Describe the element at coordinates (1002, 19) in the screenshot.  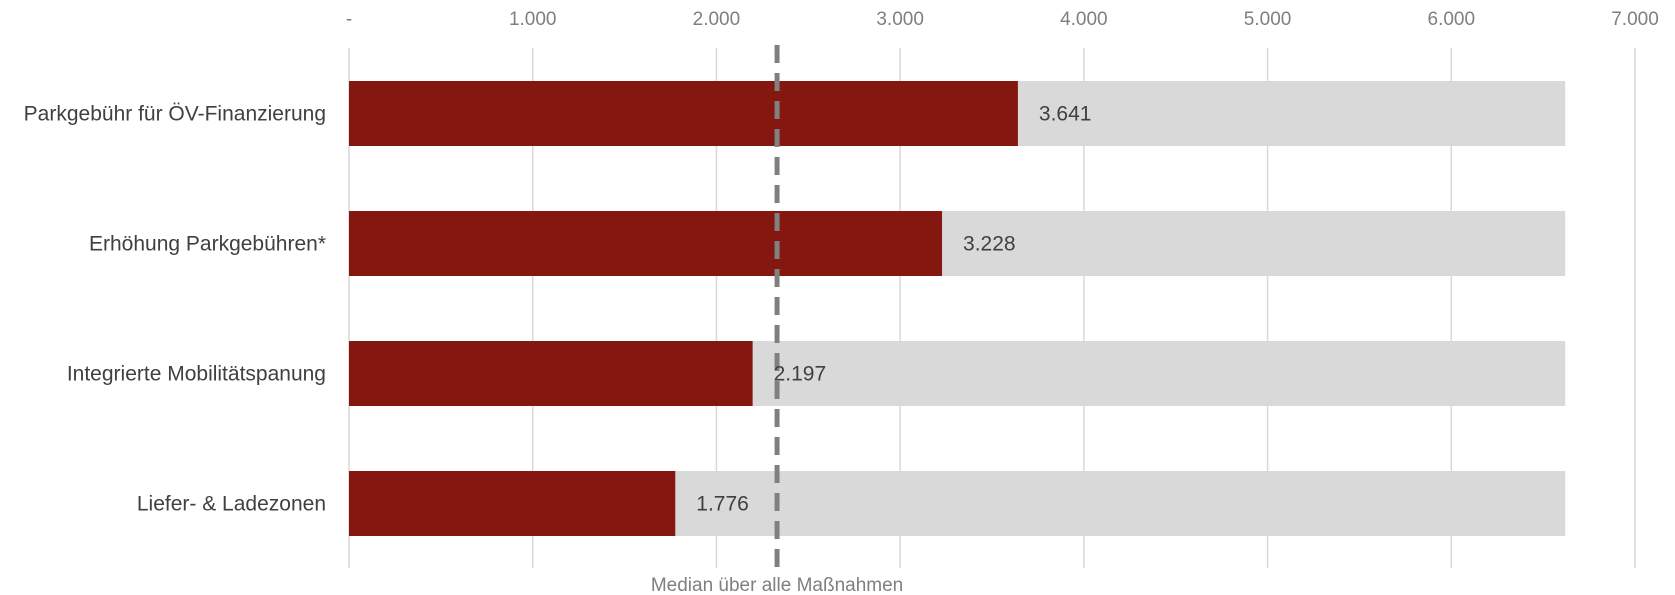
I see `x-axis-tick-labels: - 1.000 2.000 3.000 4.000 5.000 6.000 7.000` at that location.